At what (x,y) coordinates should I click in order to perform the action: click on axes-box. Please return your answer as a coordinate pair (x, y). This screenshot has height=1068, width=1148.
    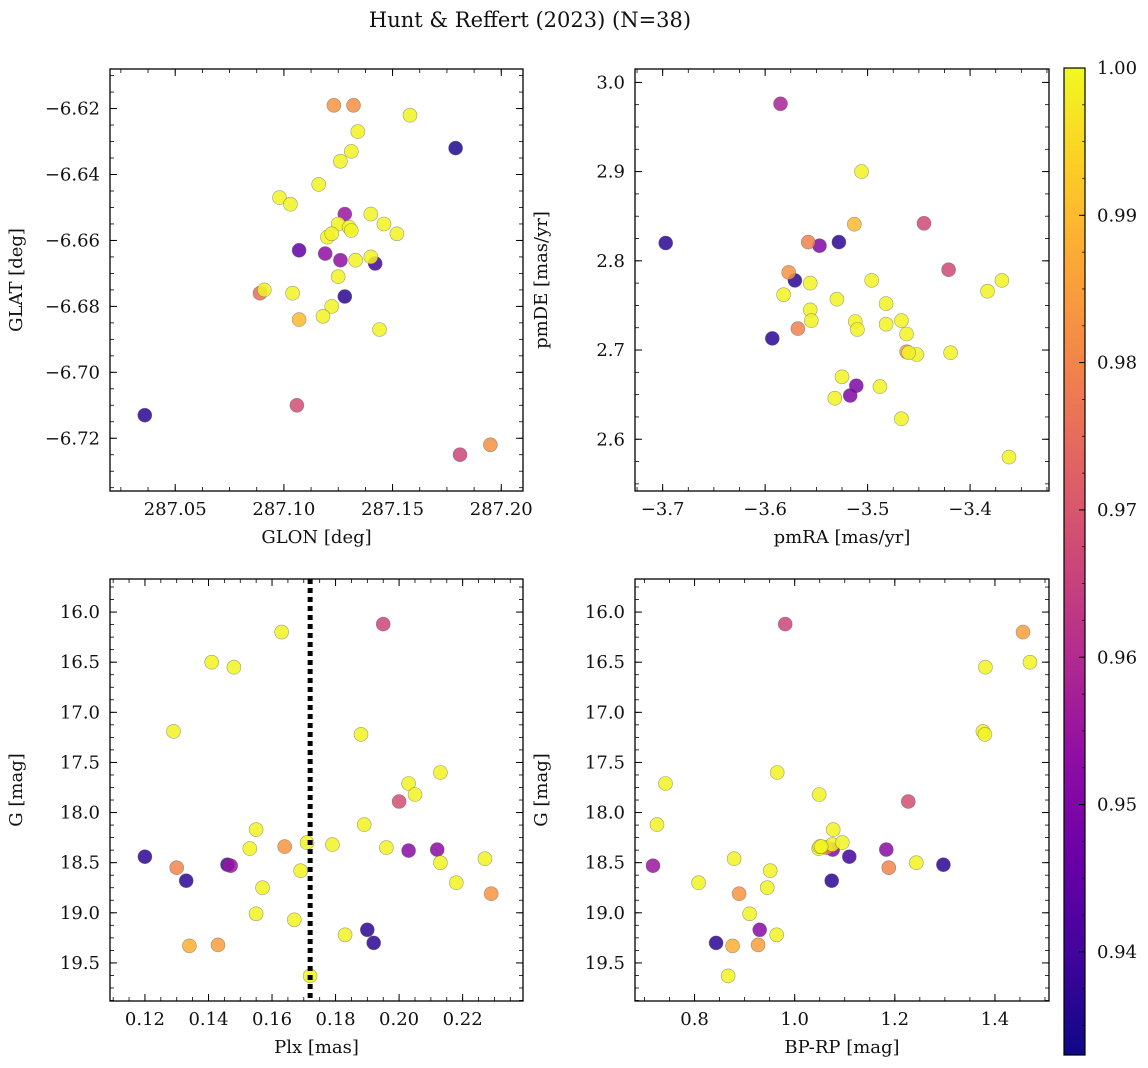
    Looking at the image, I should click on (316, 790).